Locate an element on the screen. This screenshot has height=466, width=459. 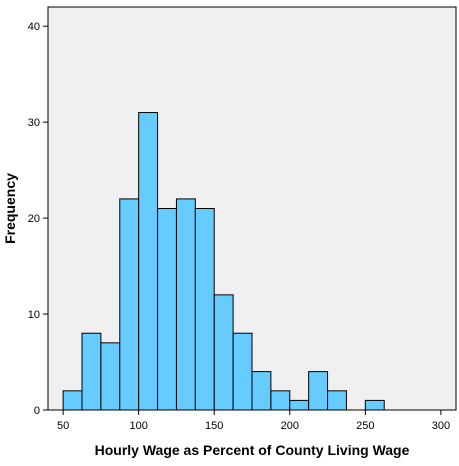
y-tick-label: 10 is located at coordinates (34, 315).